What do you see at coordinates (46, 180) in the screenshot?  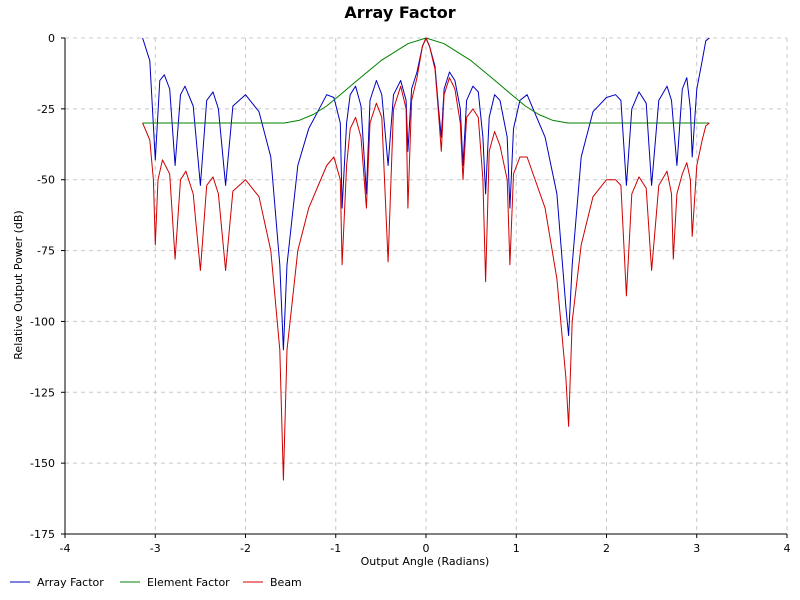 I see `y-tick-label-2: -50` at bounding box center [46, 180].